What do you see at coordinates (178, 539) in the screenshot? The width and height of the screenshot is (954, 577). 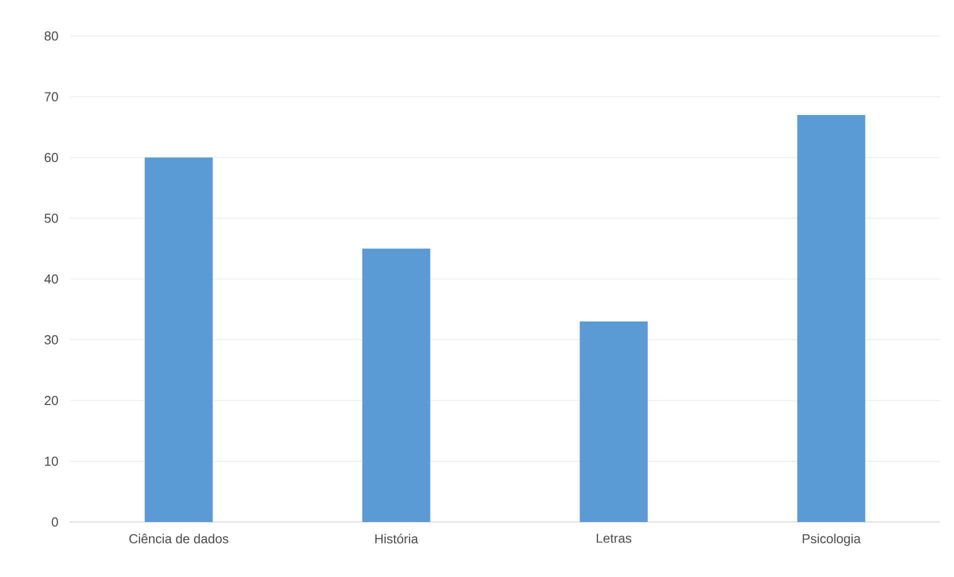 I see `x-tick-label: Ciência de dados` at bounding box center [178, 539].